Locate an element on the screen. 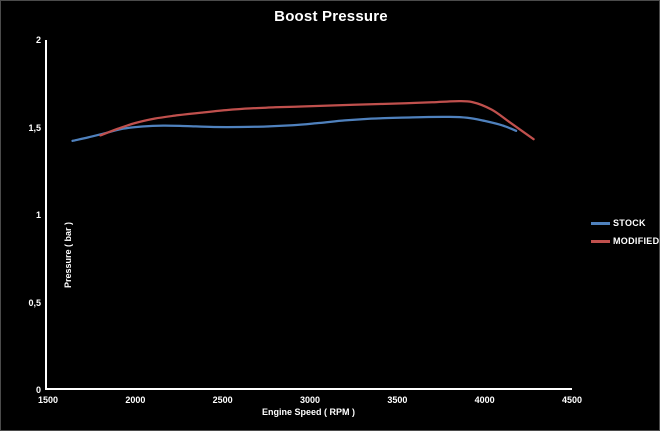 The width and height of the screenshot is (660, 431). x-tick-label: 3000 is located at coordinates (310, 400).